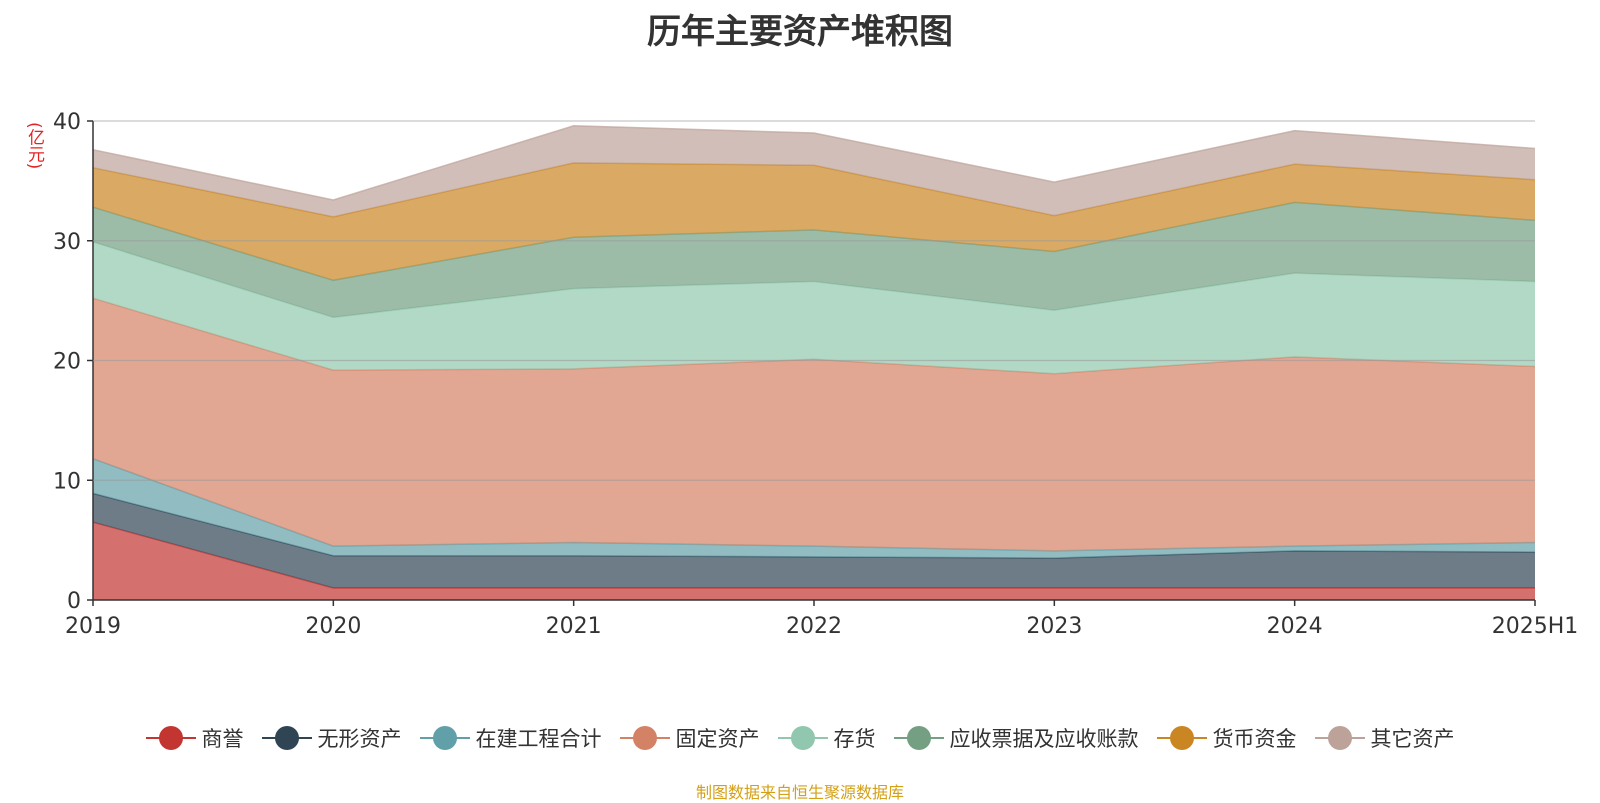 The height and width of the screenshot is (803, 1600). What do you see at coordinates (1054, 626) in the screenshot?
I see `x-tick-label: 2023` at bounding box center [1054, 626].